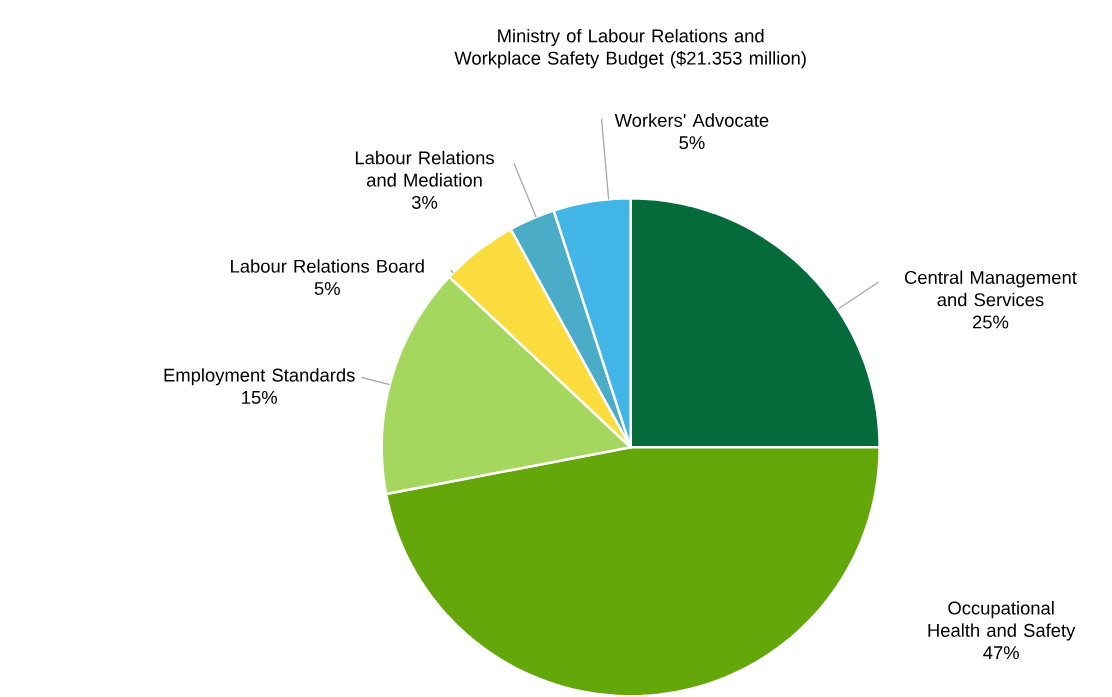 Image resolution: width=1112 pixels, height=697 pixels. What do you see at coordinates (1002, 621) in the screenshot?
I see `slice-label: Occupational Health and Safety` at bounding box center [1002, 621].